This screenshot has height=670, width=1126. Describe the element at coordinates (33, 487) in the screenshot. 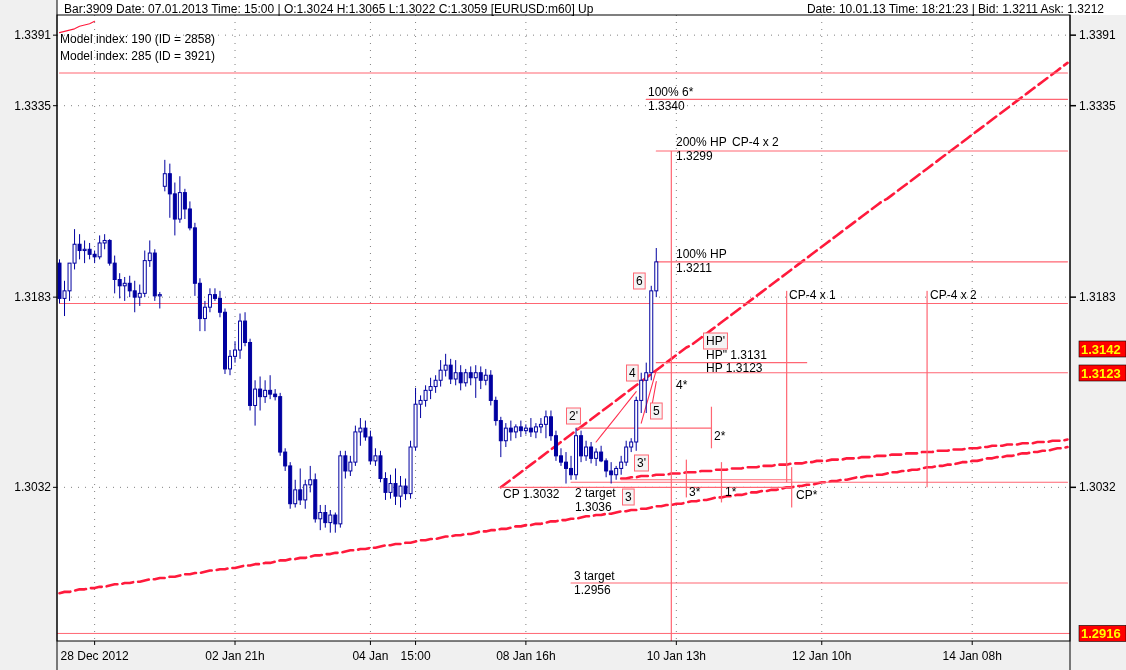

I see `y-tick-label: 1.3032` at that location.